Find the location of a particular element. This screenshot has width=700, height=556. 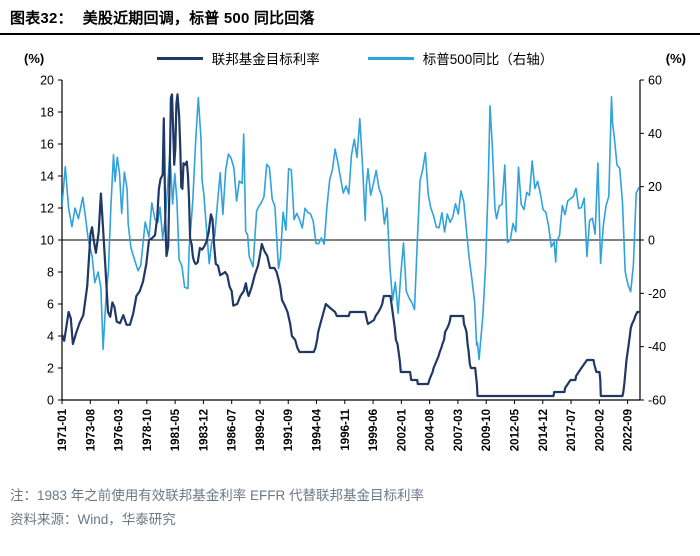

right-axis-tick-label: 0 is located at coordinates (651, 241).